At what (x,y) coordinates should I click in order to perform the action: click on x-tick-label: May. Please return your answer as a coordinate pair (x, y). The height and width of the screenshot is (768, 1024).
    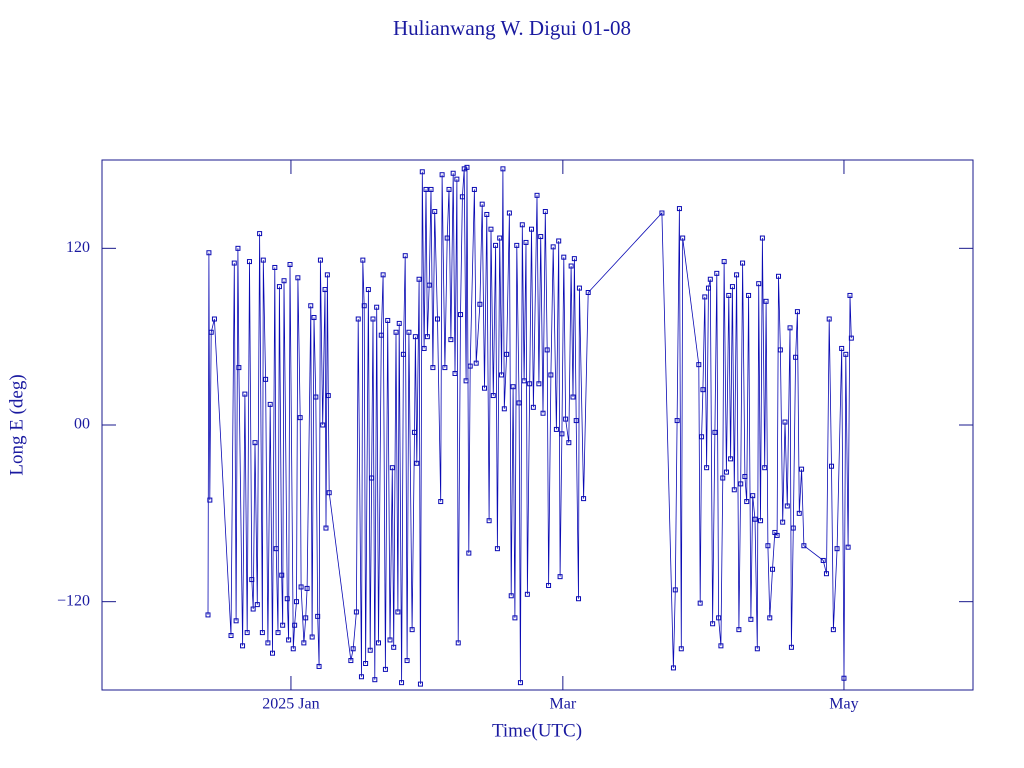
    Looking at the image, I should click on (843, 704).